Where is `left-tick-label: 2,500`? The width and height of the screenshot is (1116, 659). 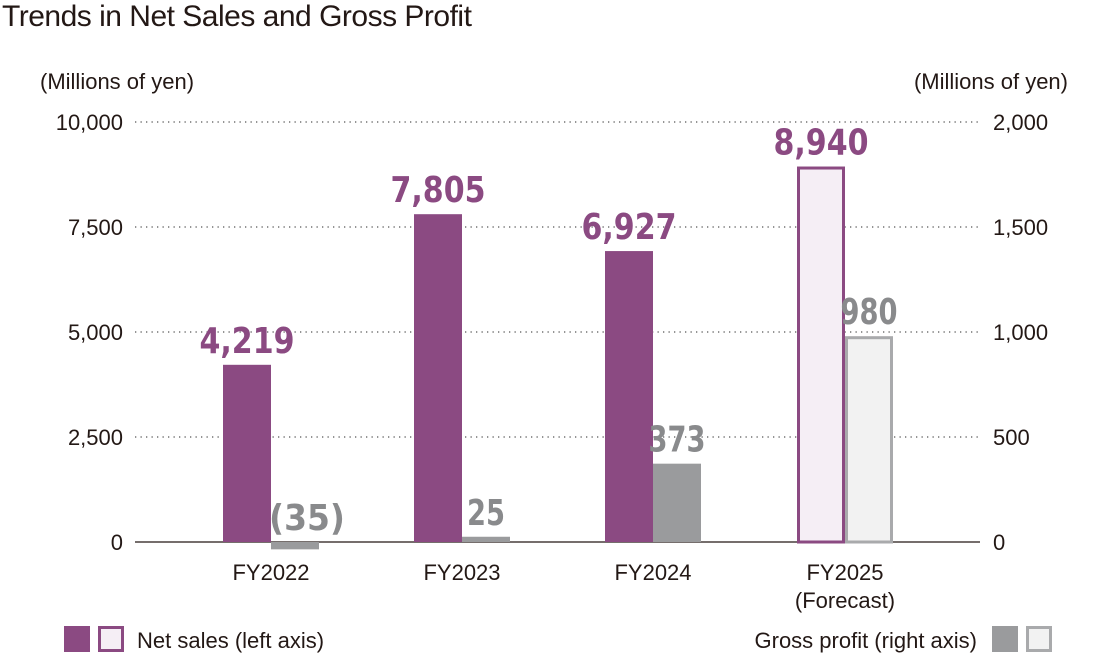
left-tick-label: 2,500 is located at coordinates (95, 437).